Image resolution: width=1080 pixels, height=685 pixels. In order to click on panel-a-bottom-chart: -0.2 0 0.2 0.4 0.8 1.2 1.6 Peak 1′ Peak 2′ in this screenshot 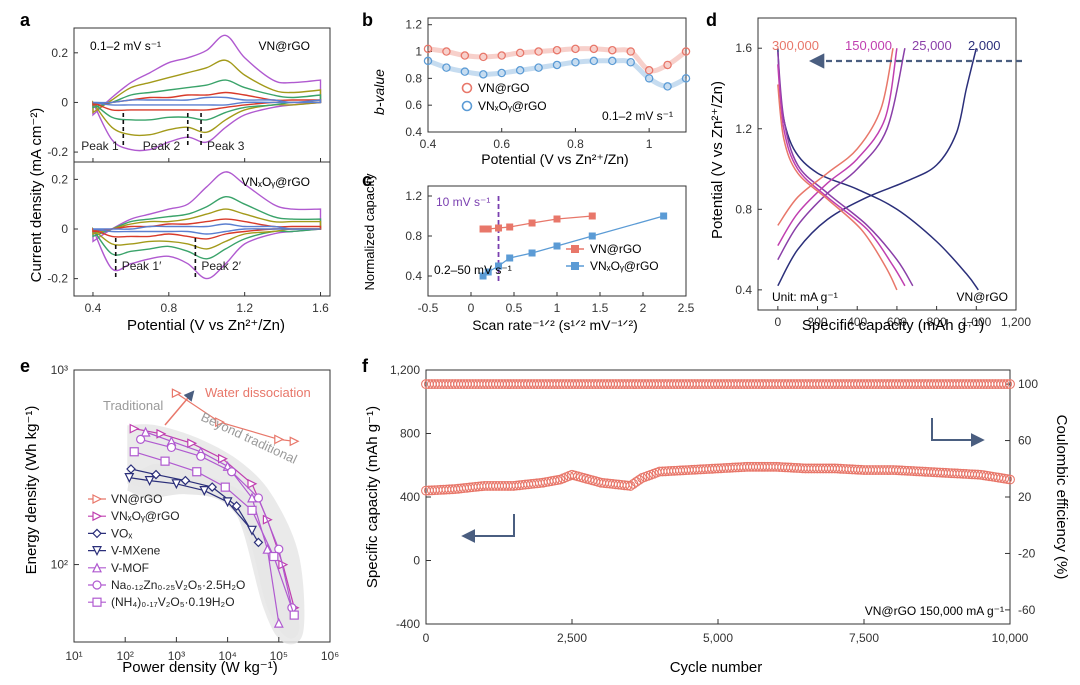, I will do `click(189, 238)`.